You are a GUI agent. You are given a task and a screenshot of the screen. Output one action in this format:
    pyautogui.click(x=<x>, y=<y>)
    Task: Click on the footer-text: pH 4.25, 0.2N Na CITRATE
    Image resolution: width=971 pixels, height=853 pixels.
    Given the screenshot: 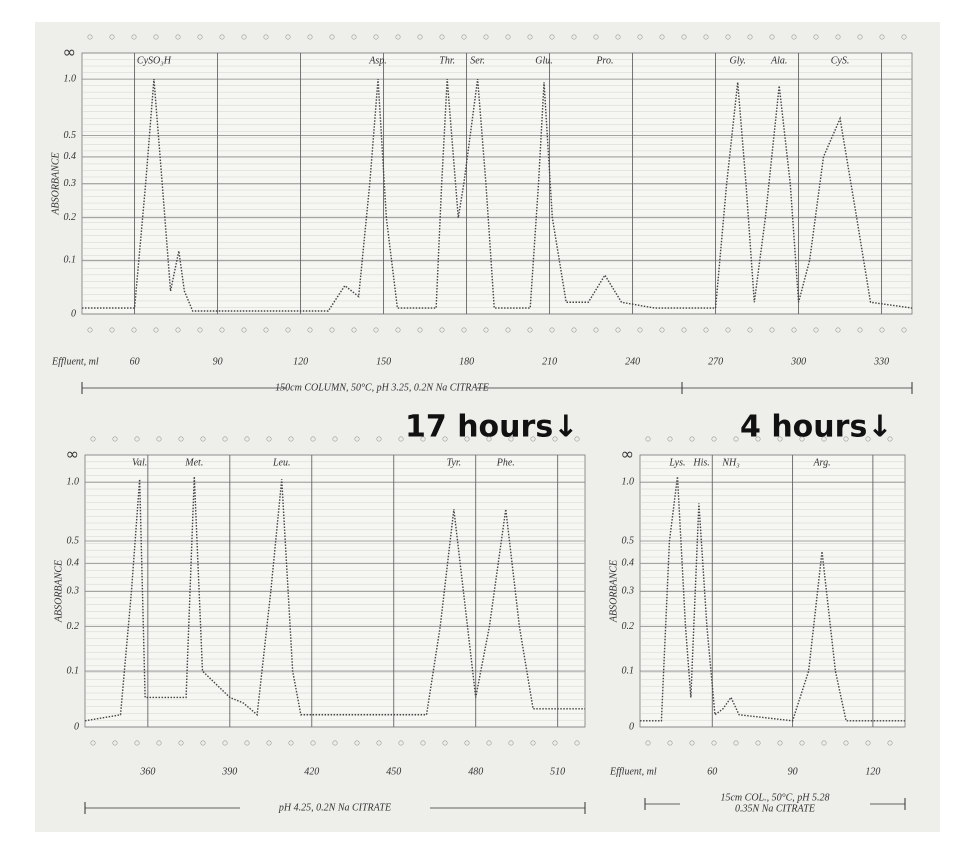 What is the action you would take?
    pyautogui.click(x=334, y=807)
    